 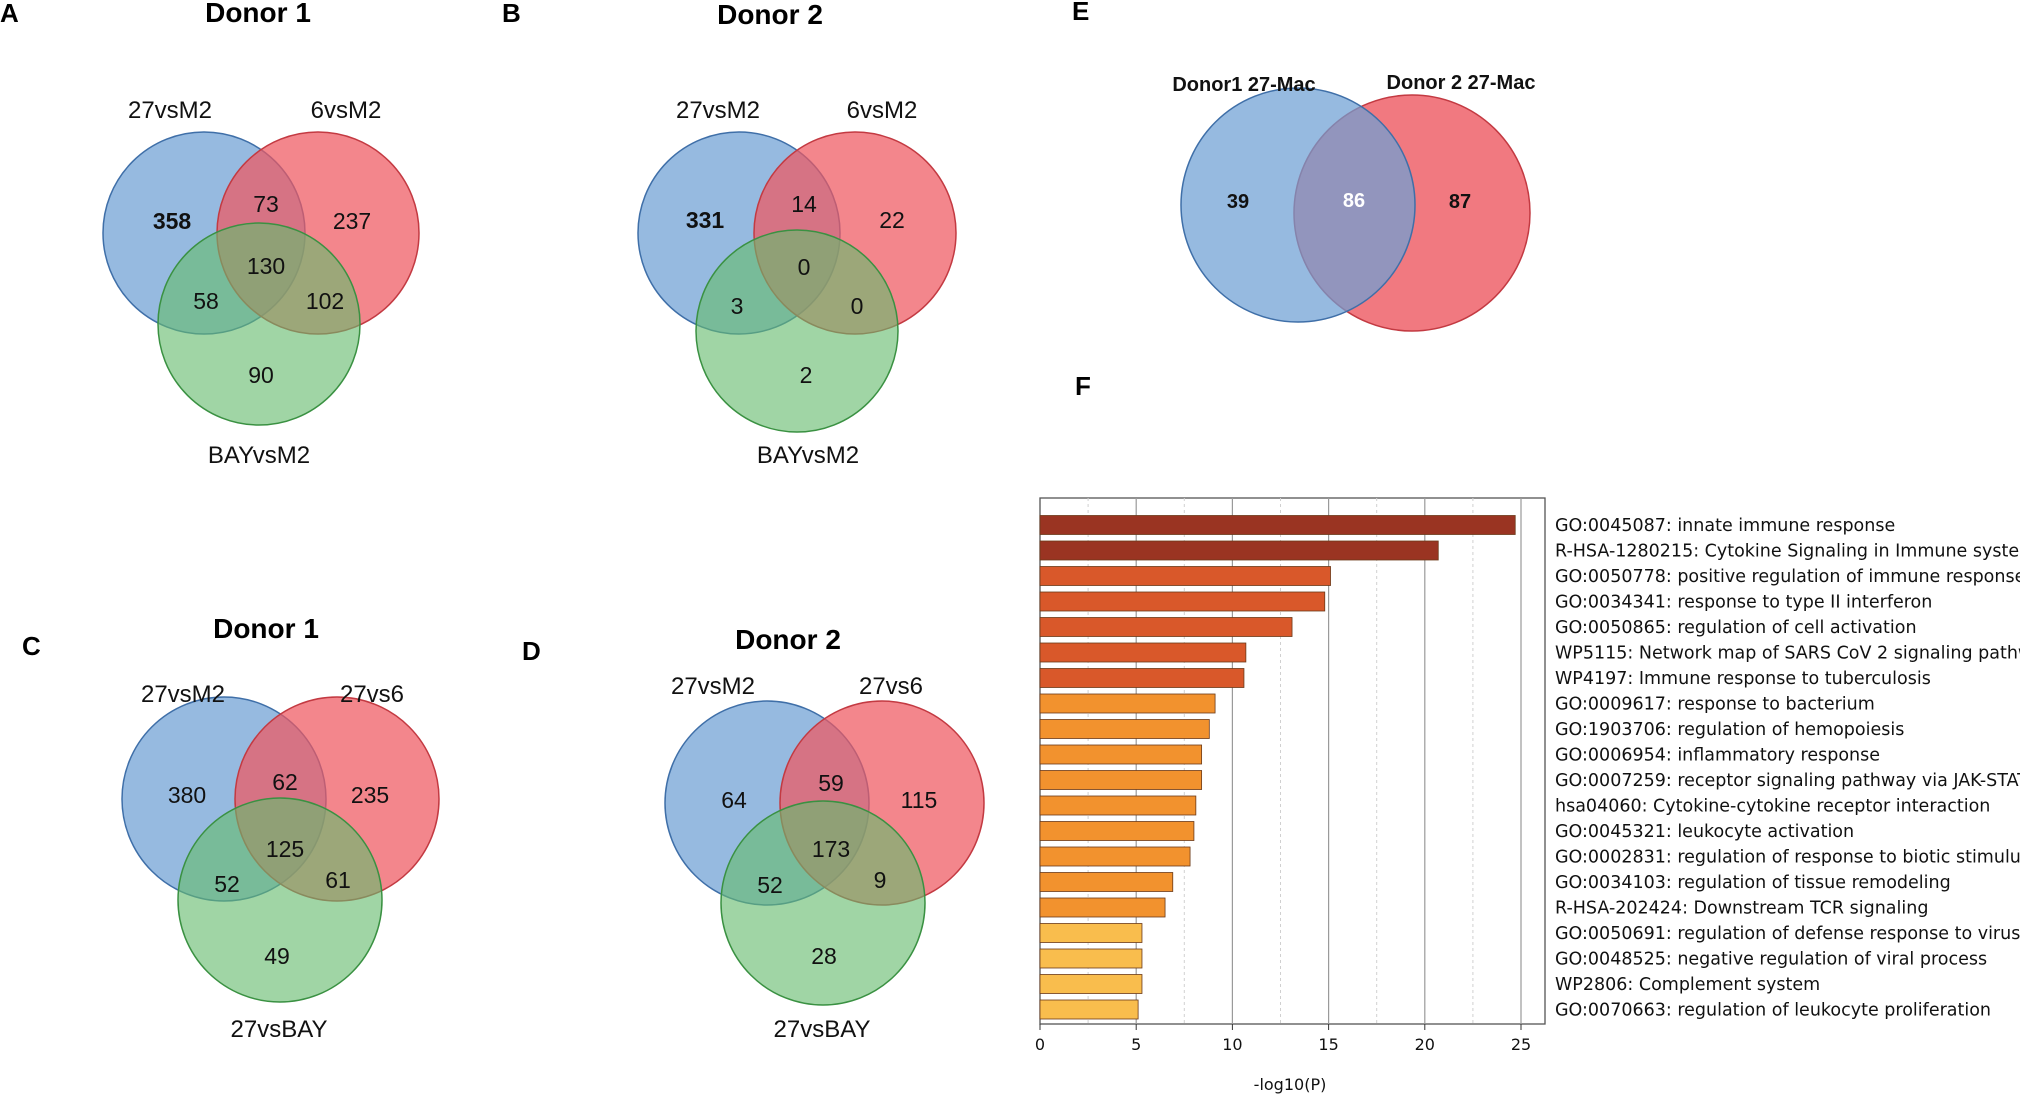 What do you see at coordinates (338, 880) in the screenshot?
I see `venn-c-region-2-3: 61` at bounding box center [338, 880].